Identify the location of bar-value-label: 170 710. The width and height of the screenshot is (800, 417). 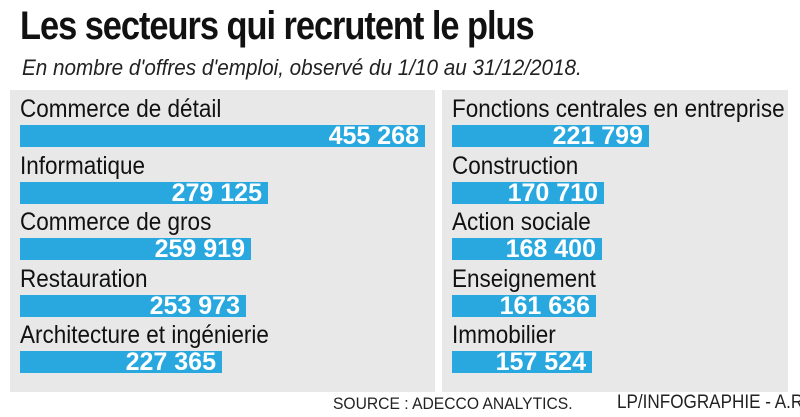
(552, 192).